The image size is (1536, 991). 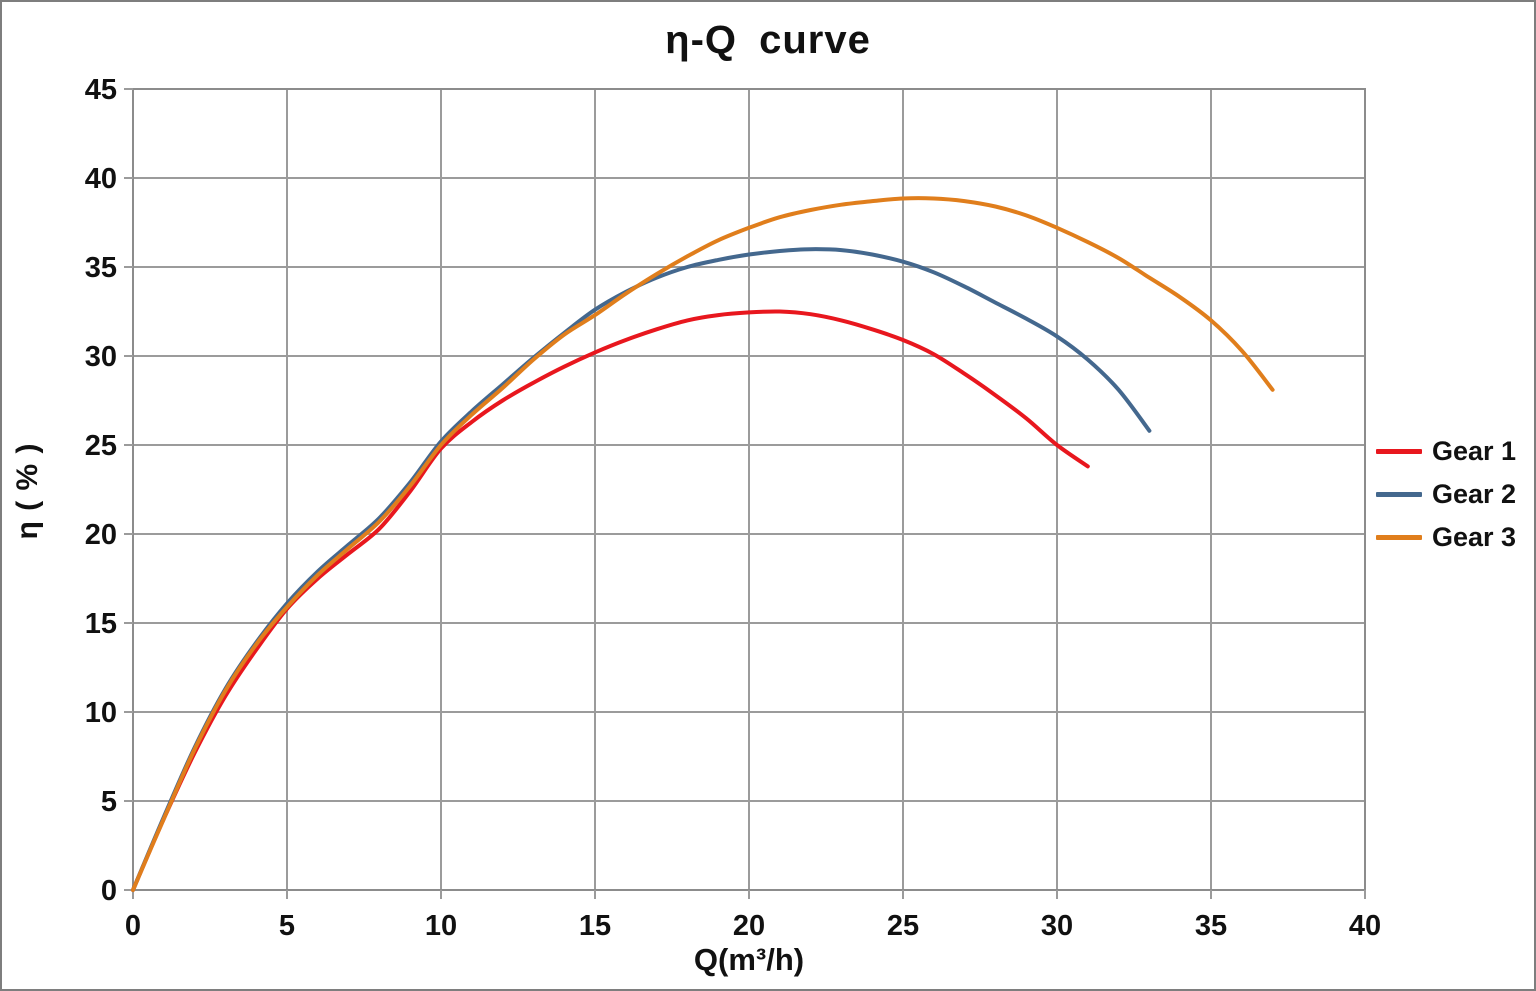 I want to click on gear-1-line-swatch, so click(x=1399, y=451).